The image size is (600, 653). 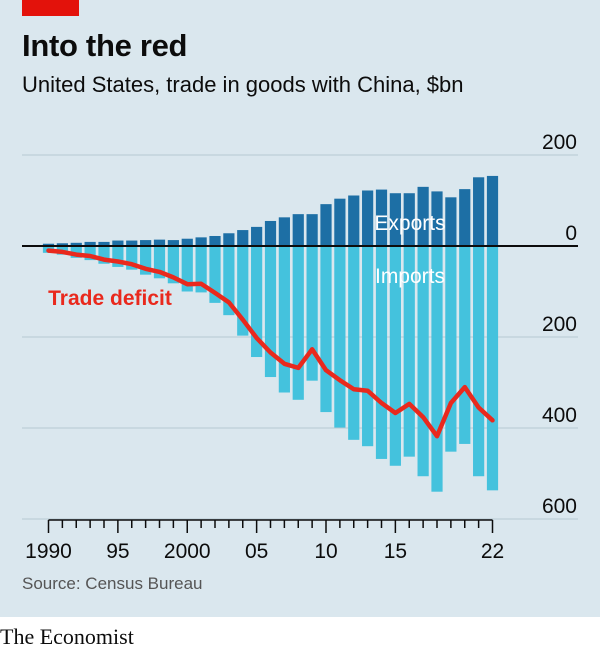 I want to click on publisher-logo: The Economist, so click(x=67, y=636).